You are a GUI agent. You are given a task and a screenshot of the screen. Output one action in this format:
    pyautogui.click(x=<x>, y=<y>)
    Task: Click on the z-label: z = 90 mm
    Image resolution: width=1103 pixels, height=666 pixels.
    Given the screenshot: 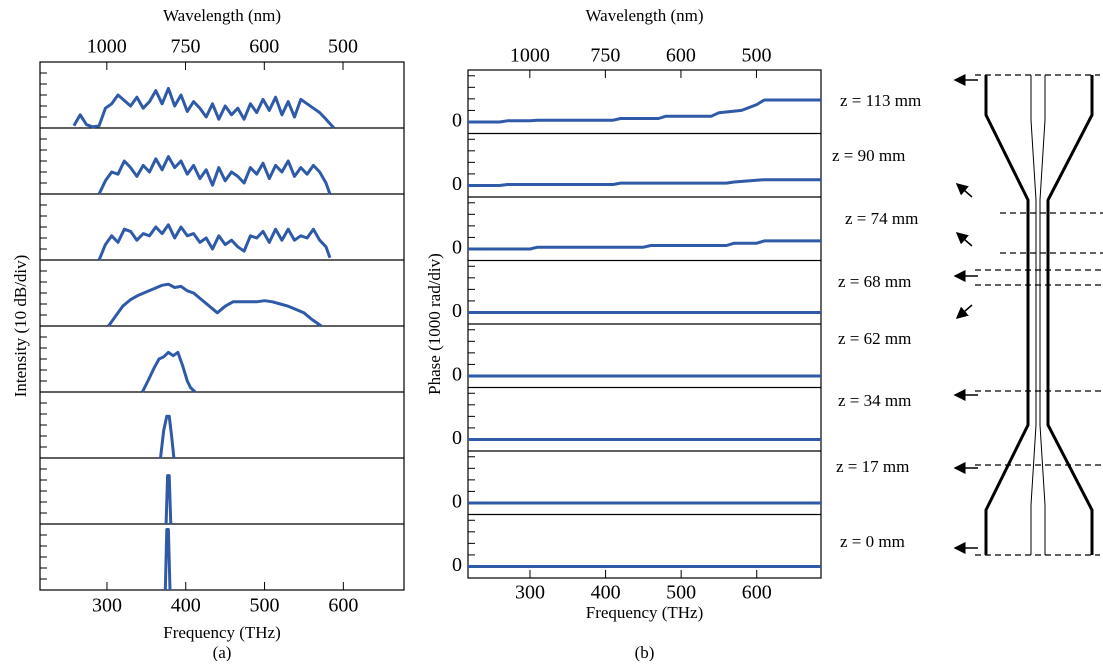 What is the action you would take?
    pyautogui.click(x=868, y=155)
    